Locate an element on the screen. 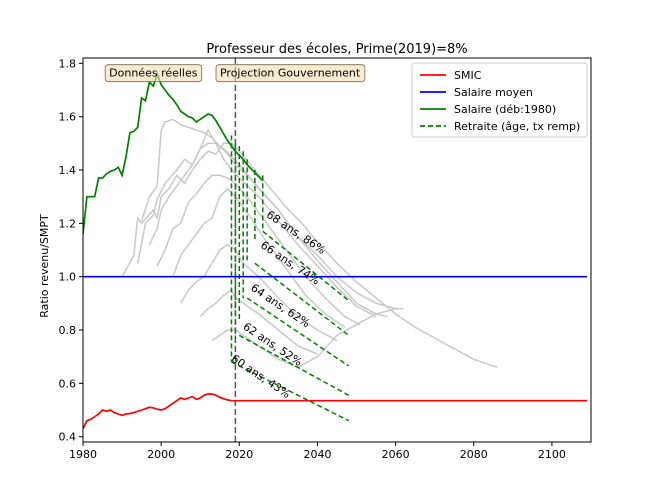 The width and height of the screenshot is (661, 496). chart-title: Professeur des écoles, Prime(2019)=8% is located at coordinates (336, 49).